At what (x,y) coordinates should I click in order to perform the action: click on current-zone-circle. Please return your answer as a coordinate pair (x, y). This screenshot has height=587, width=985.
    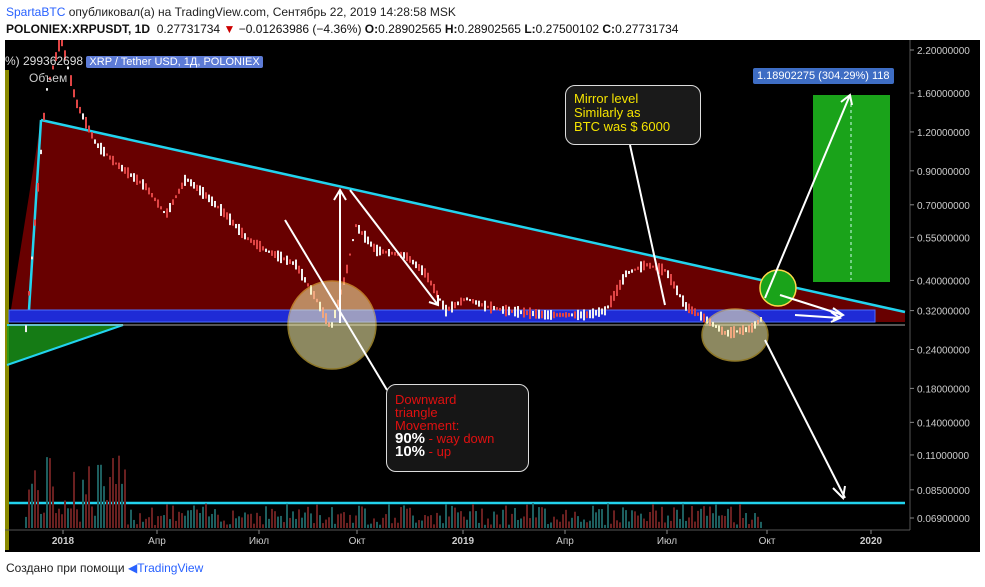
    Looking at the image, I should click on (735, 335).